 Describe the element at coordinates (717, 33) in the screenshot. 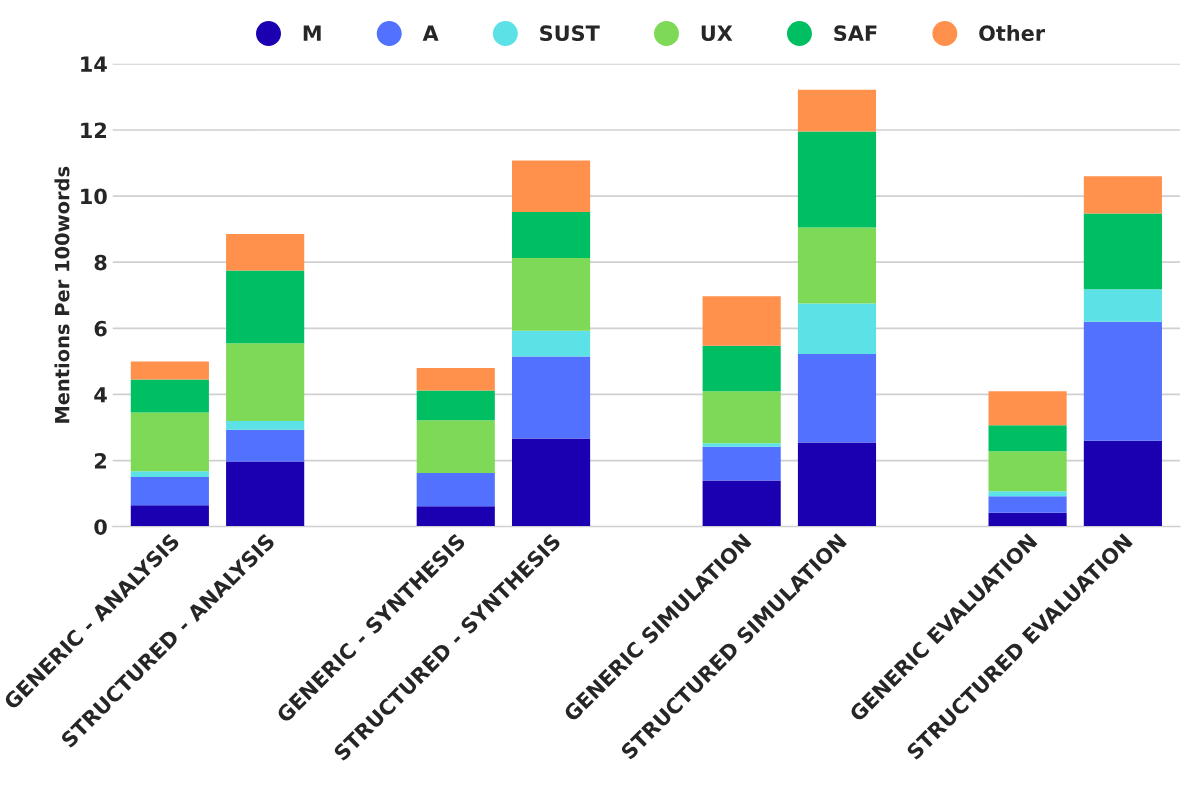

I see `legend-label: UX` at that location.